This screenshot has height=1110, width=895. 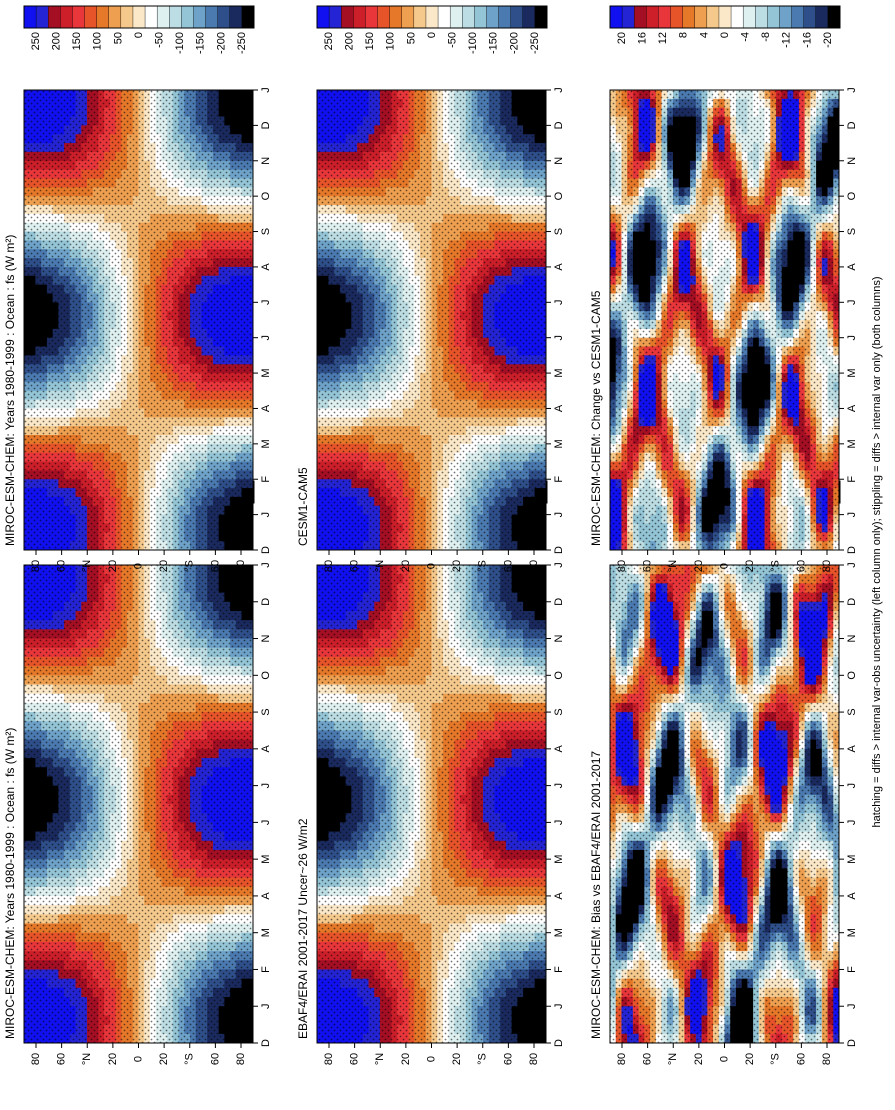 I want to click on colorbar-label: 0, so click(x=139, y=35).